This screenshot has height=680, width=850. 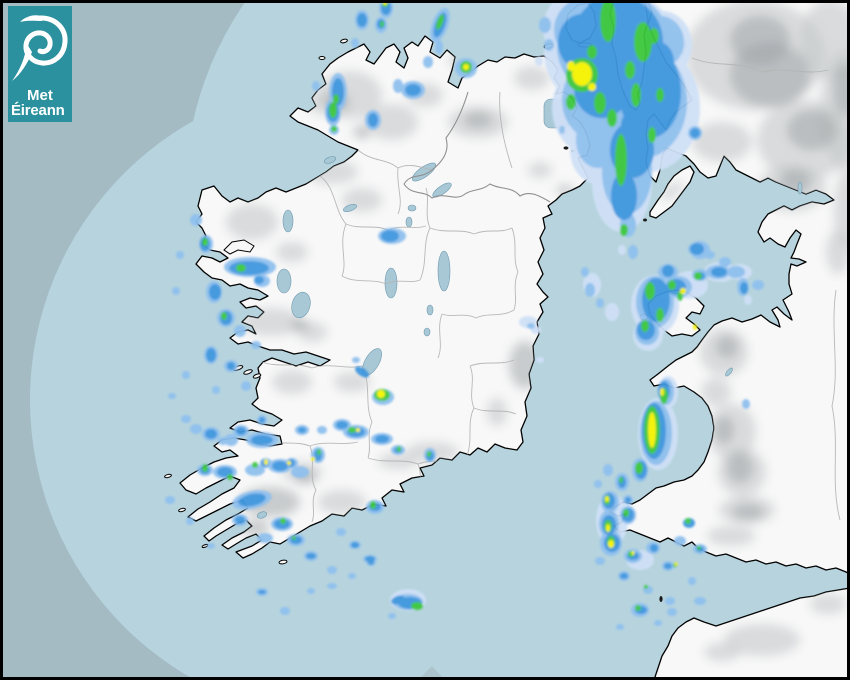 I want to click on lundy-island, so click(x=661, y=599).